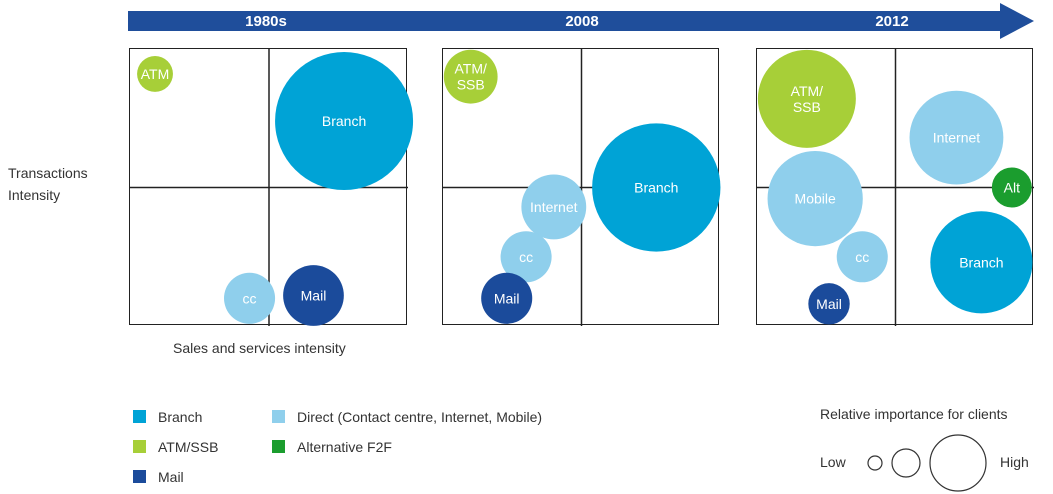  I want to click on bubble-alt-2012, so click(1011, 187).